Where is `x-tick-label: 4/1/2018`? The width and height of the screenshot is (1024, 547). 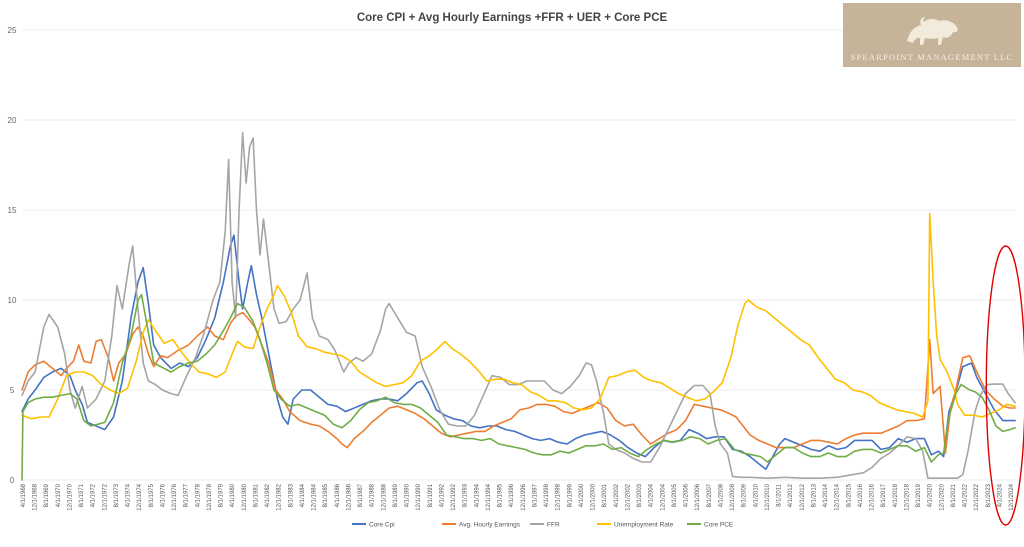 x-tick-label: 4/1/2018 is located at coordinates (896, 495).